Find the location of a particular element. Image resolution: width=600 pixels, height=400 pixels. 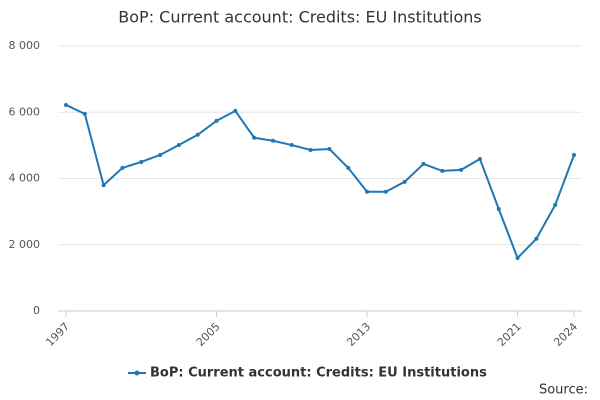

y-tick-label: 4 000 is located at coordinates (25, 178).